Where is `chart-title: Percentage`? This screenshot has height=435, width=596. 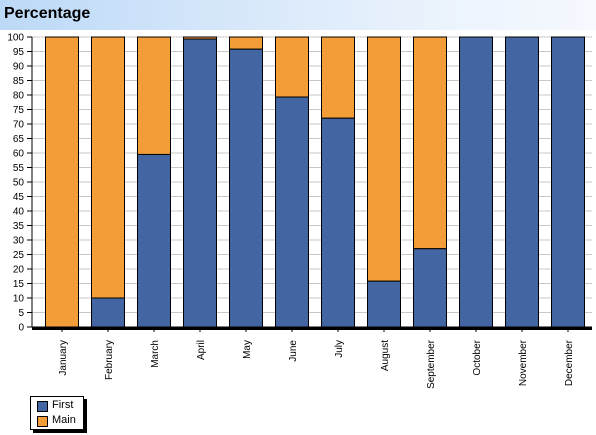
chart-title: Percentage is located at coordinates (47, 13).